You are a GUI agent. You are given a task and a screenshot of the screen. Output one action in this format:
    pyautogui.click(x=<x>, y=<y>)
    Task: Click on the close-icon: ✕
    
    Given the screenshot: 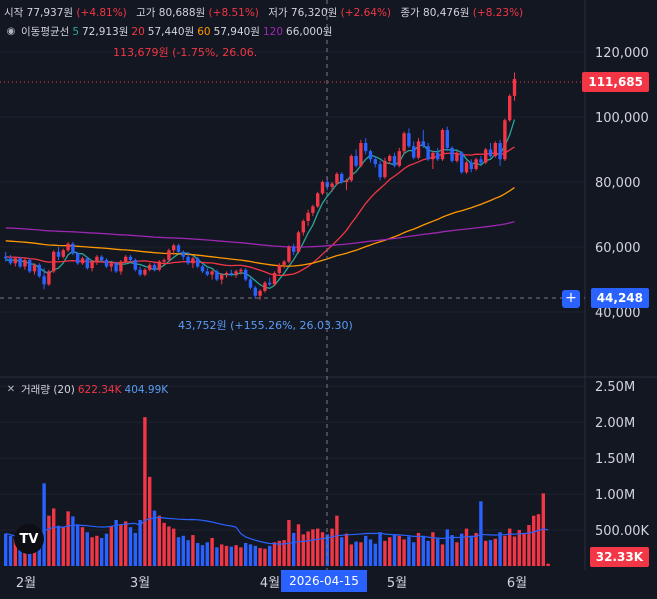 What is the action you would take?
    pyautogui.click(x=11, y=389)
    